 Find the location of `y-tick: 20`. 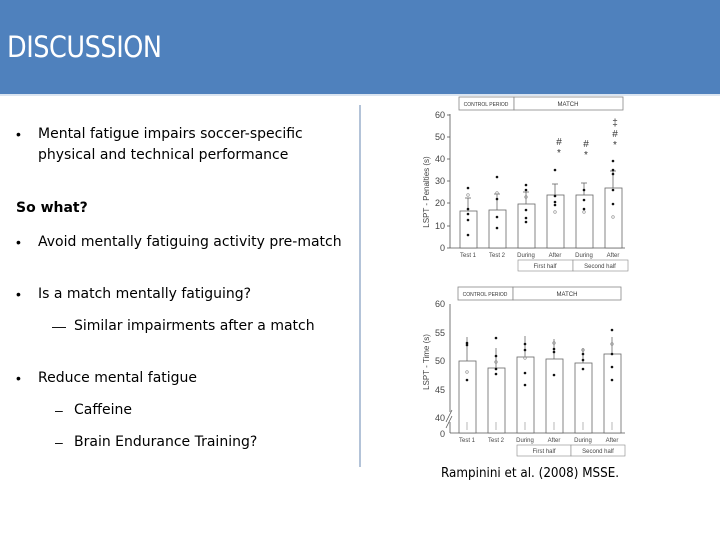

y-tick: 20 is located at coordinates (440, 203).